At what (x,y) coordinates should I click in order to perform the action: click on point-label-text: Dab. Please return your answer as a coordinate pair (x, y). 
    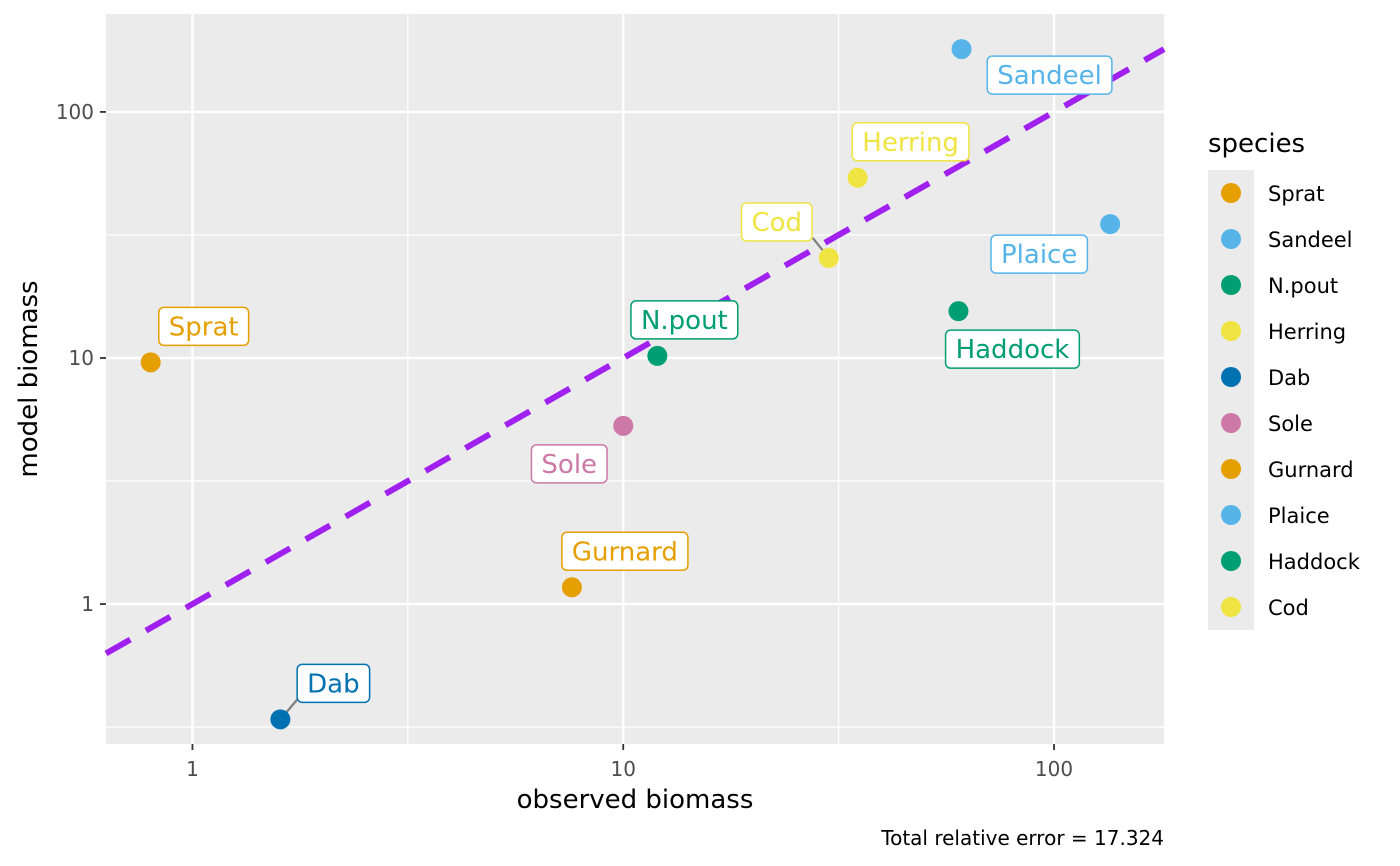
    Looking at the image, I should click on (333, 684).